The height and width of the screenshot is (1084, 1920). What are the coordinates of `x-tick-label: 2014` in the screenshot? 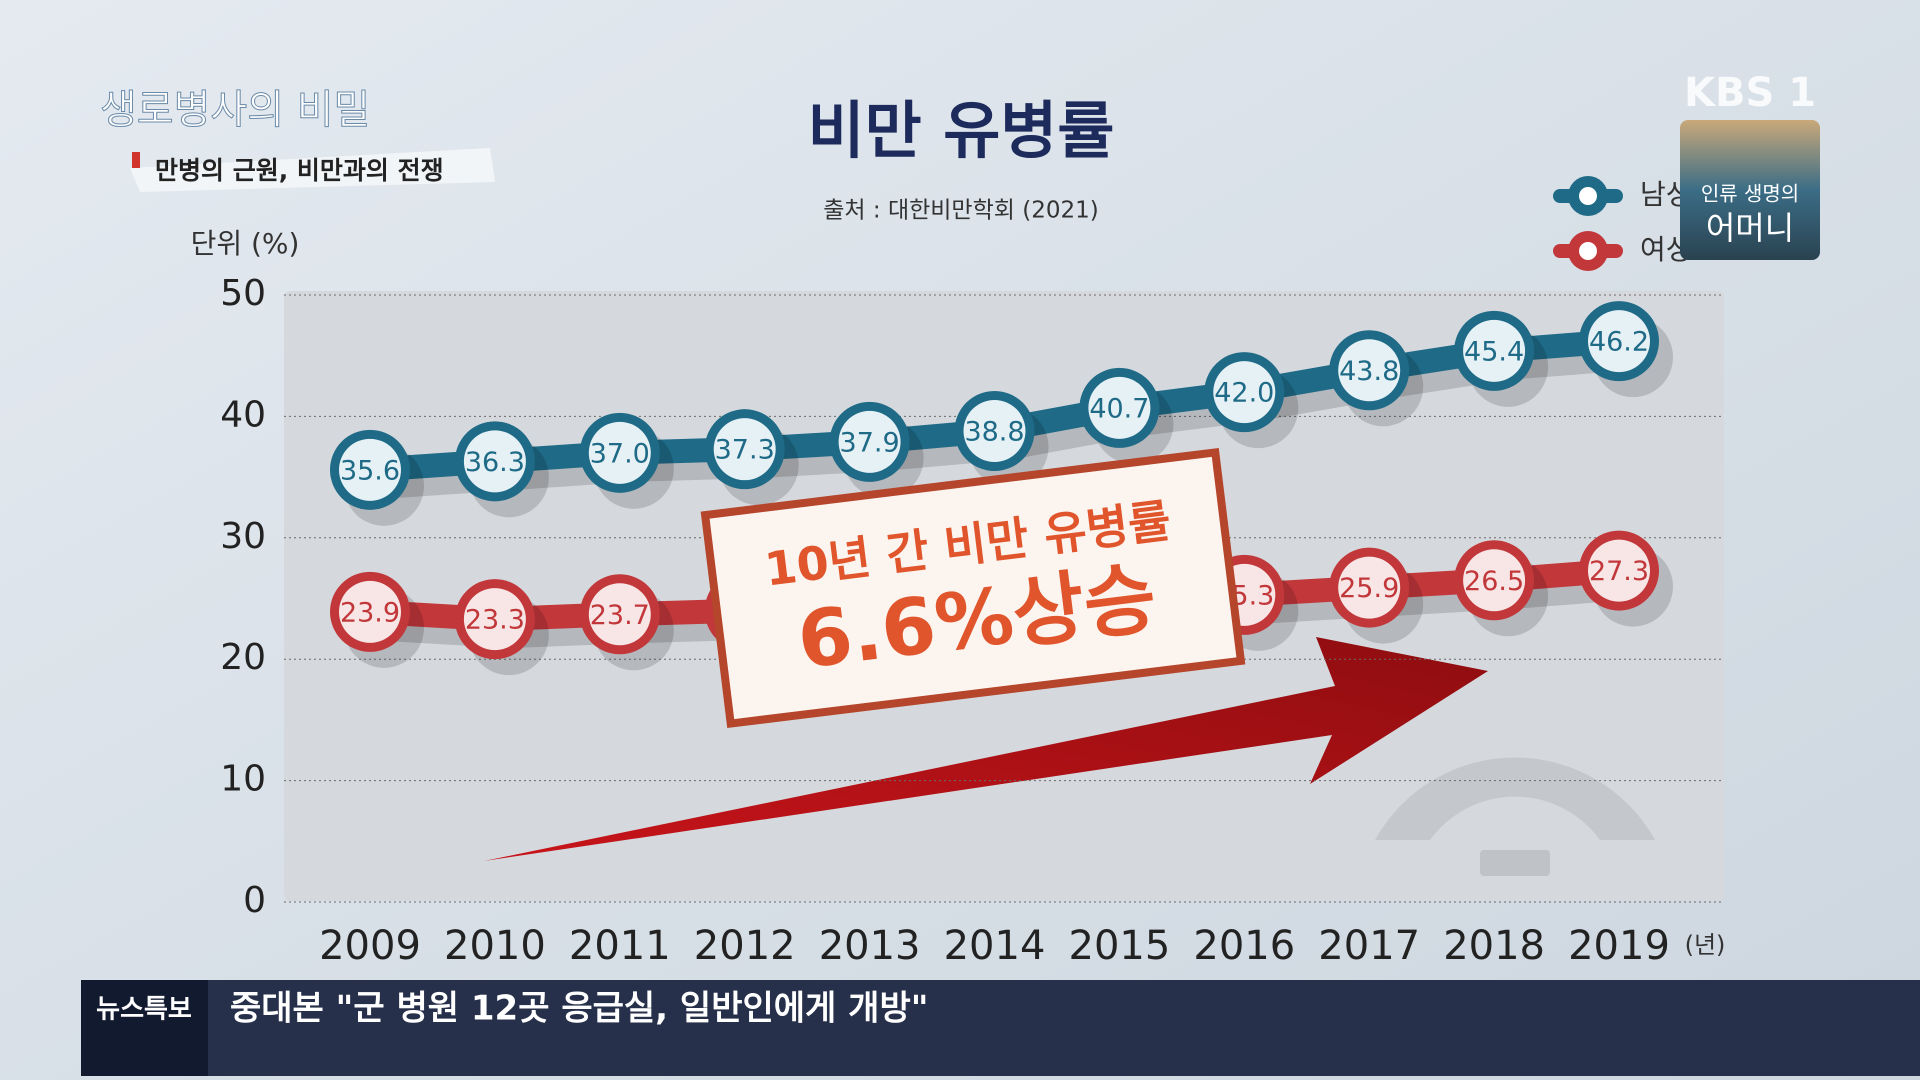 It's located at (995, 946).